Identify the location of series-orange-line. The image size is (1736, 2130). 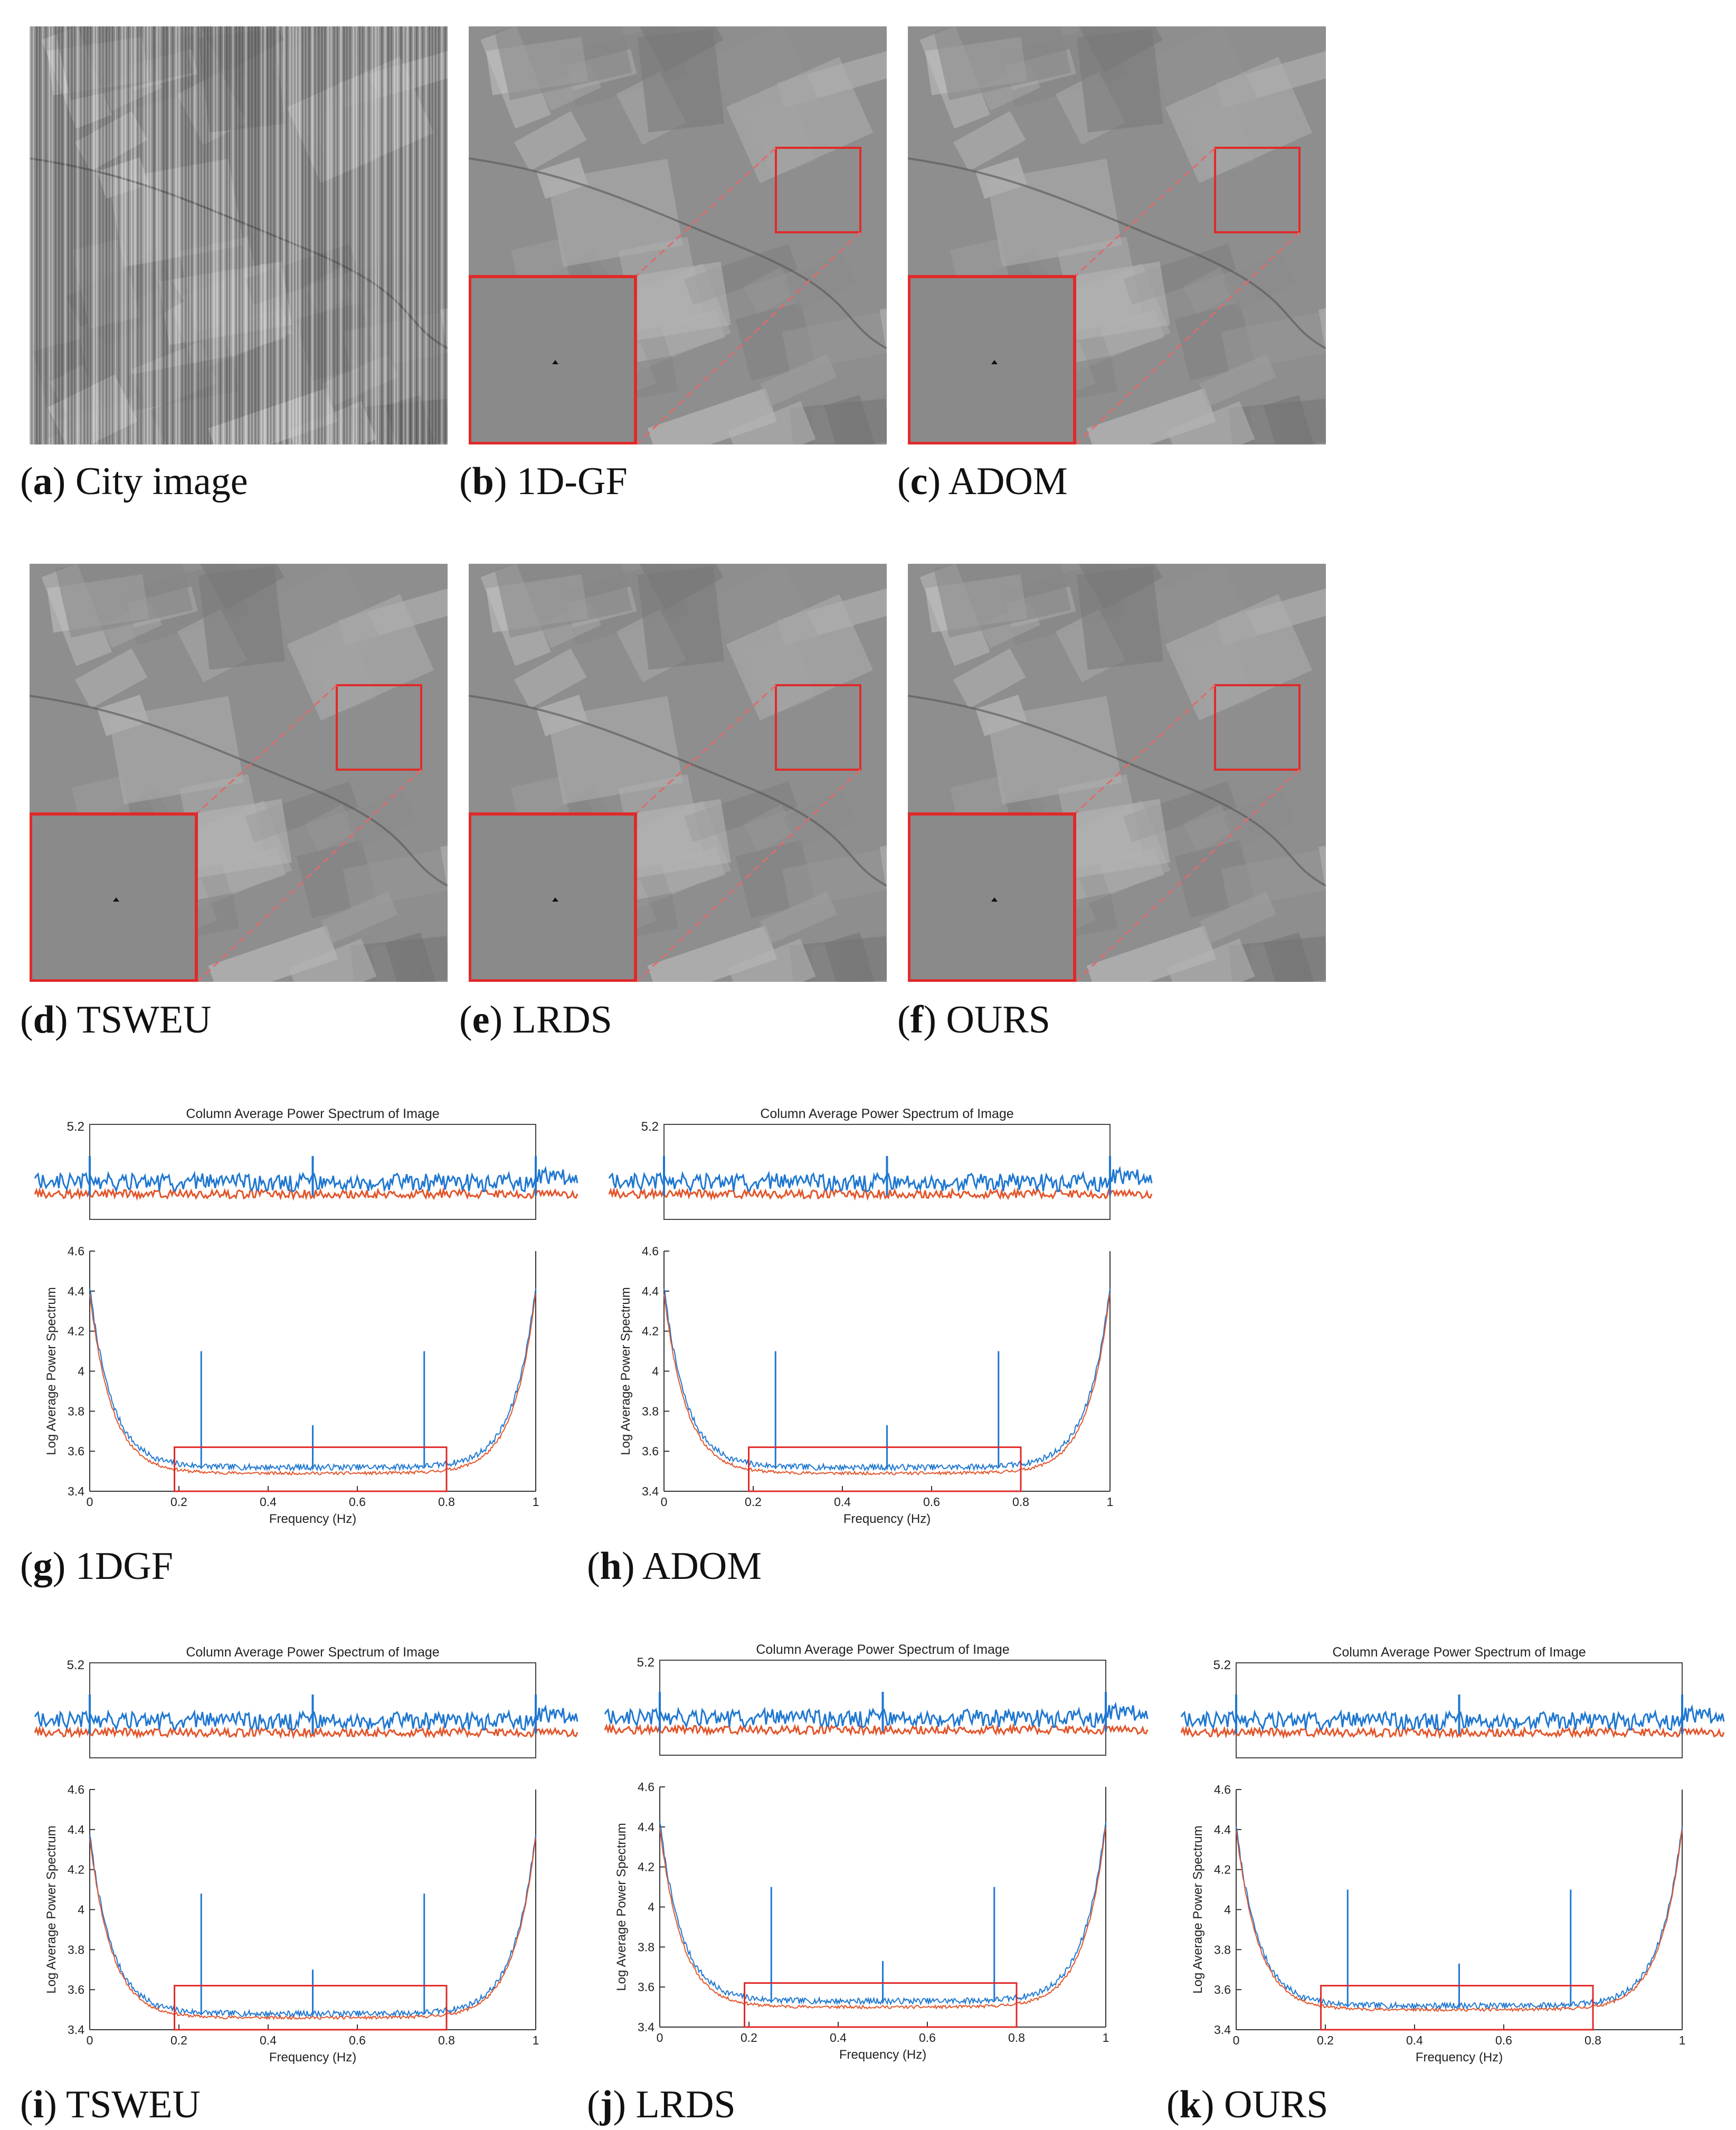
(883, 1919).